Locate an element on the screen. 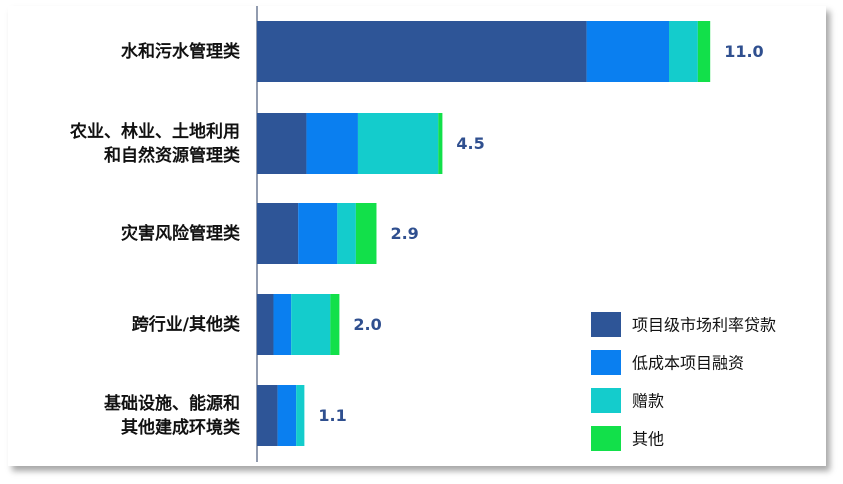  category-label-4-0: 基础设施、能源和 is located at coordinates (171, 403).